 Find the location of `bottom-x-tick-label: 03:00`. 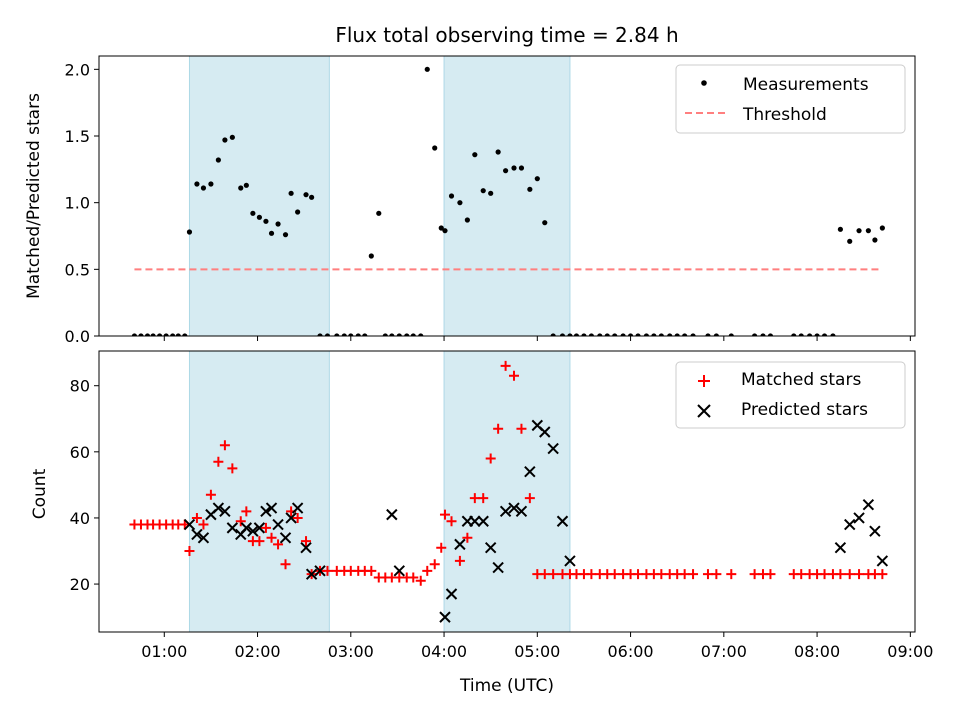

bottom-x-tick-label: 03:00 is located at coordinates (351, 651).